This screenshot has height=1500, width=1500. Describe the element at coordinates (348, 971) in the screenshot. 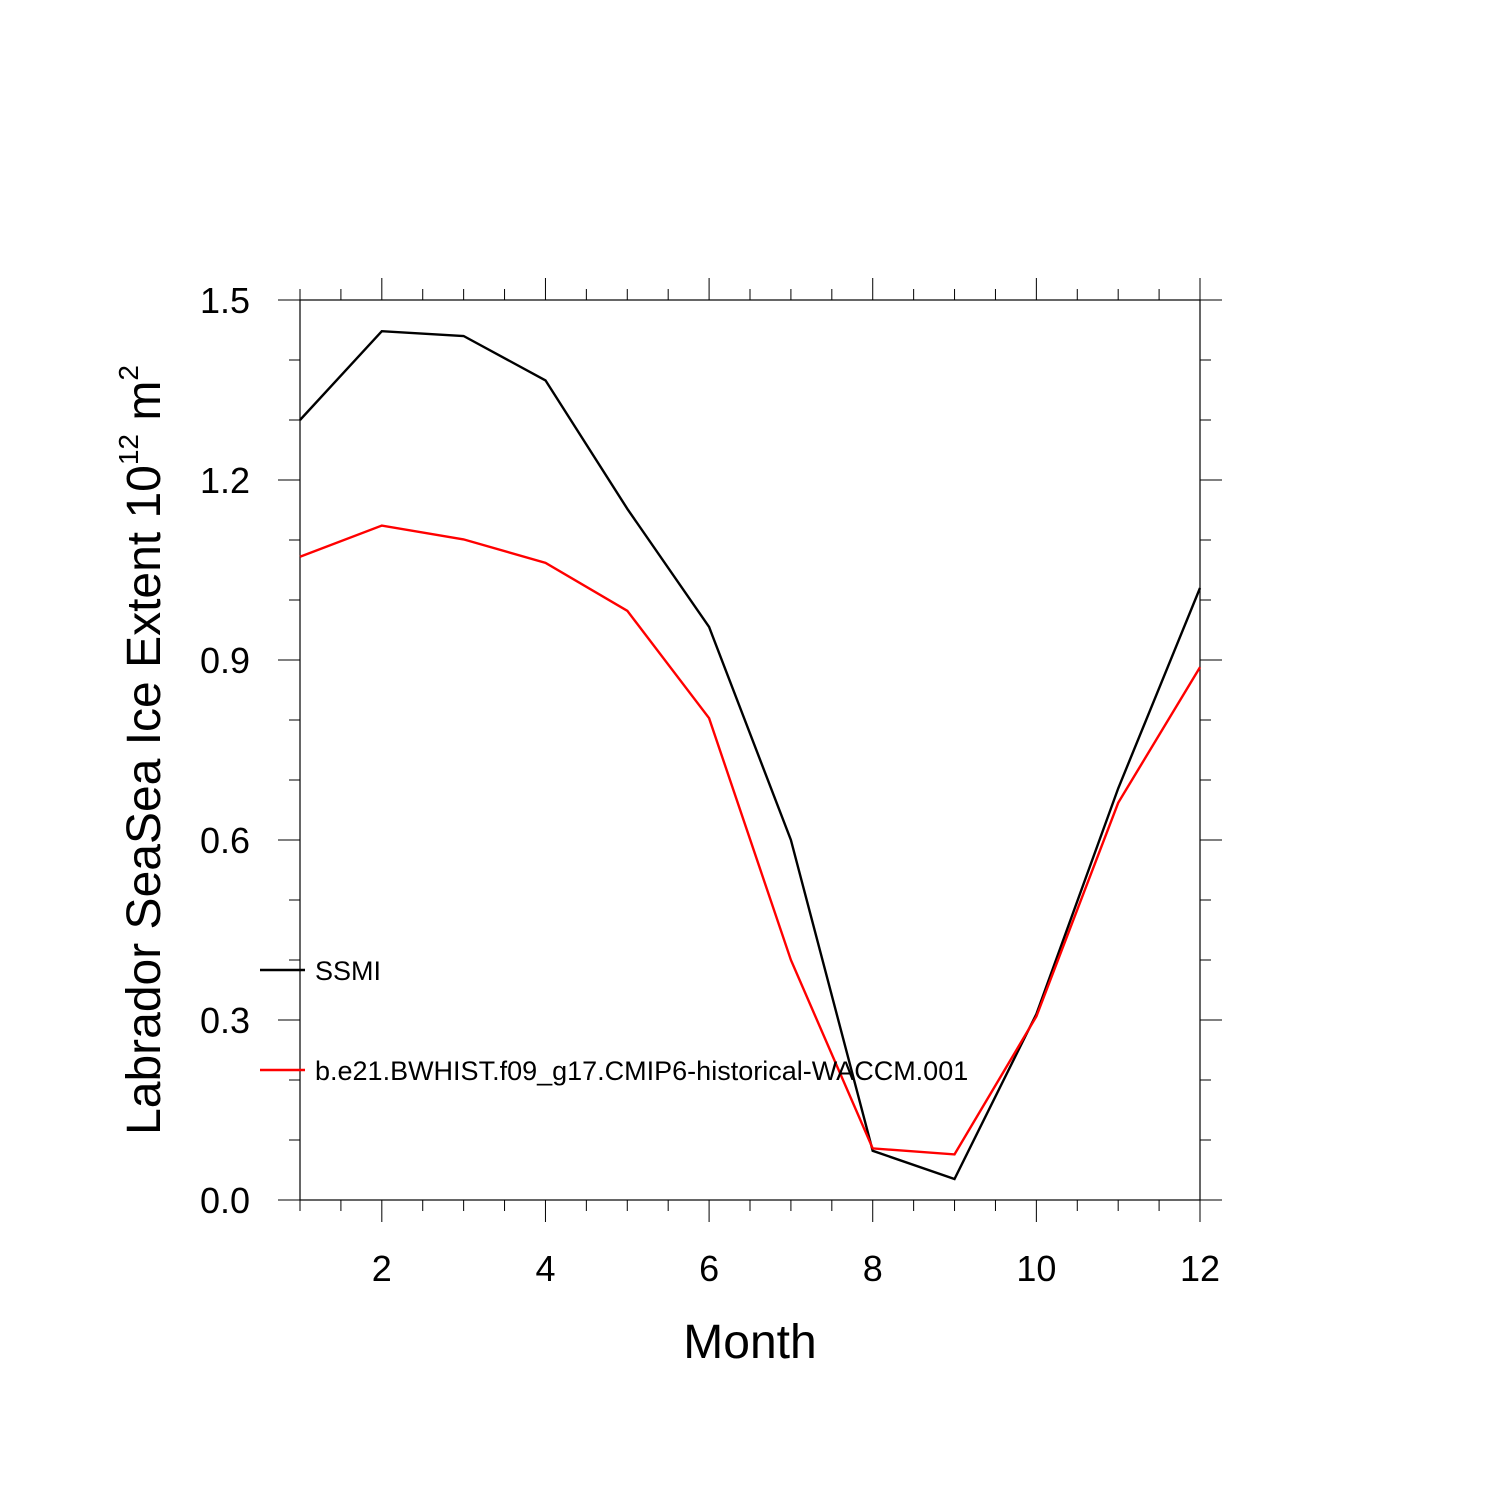

I see `legend-label-1: SSMI` at that location.